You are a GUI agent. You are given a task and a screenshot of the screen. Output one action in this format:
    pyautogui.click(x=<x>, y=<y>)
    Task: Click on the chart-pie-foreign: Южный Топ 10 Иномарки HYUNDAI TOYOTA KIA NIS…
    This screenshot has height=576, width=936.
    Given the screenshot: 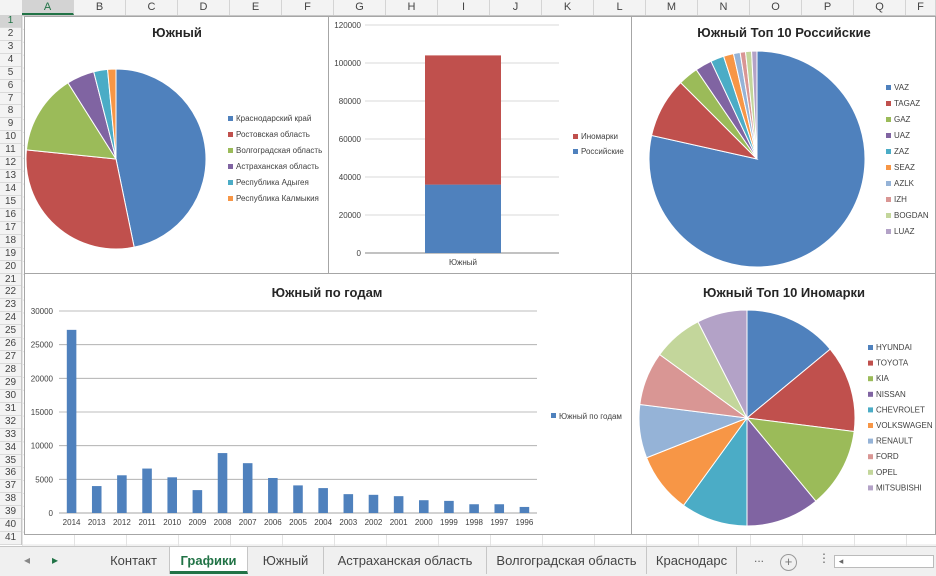 What is the action you would take?
    pyautogui.click(x=783, y=404)
    